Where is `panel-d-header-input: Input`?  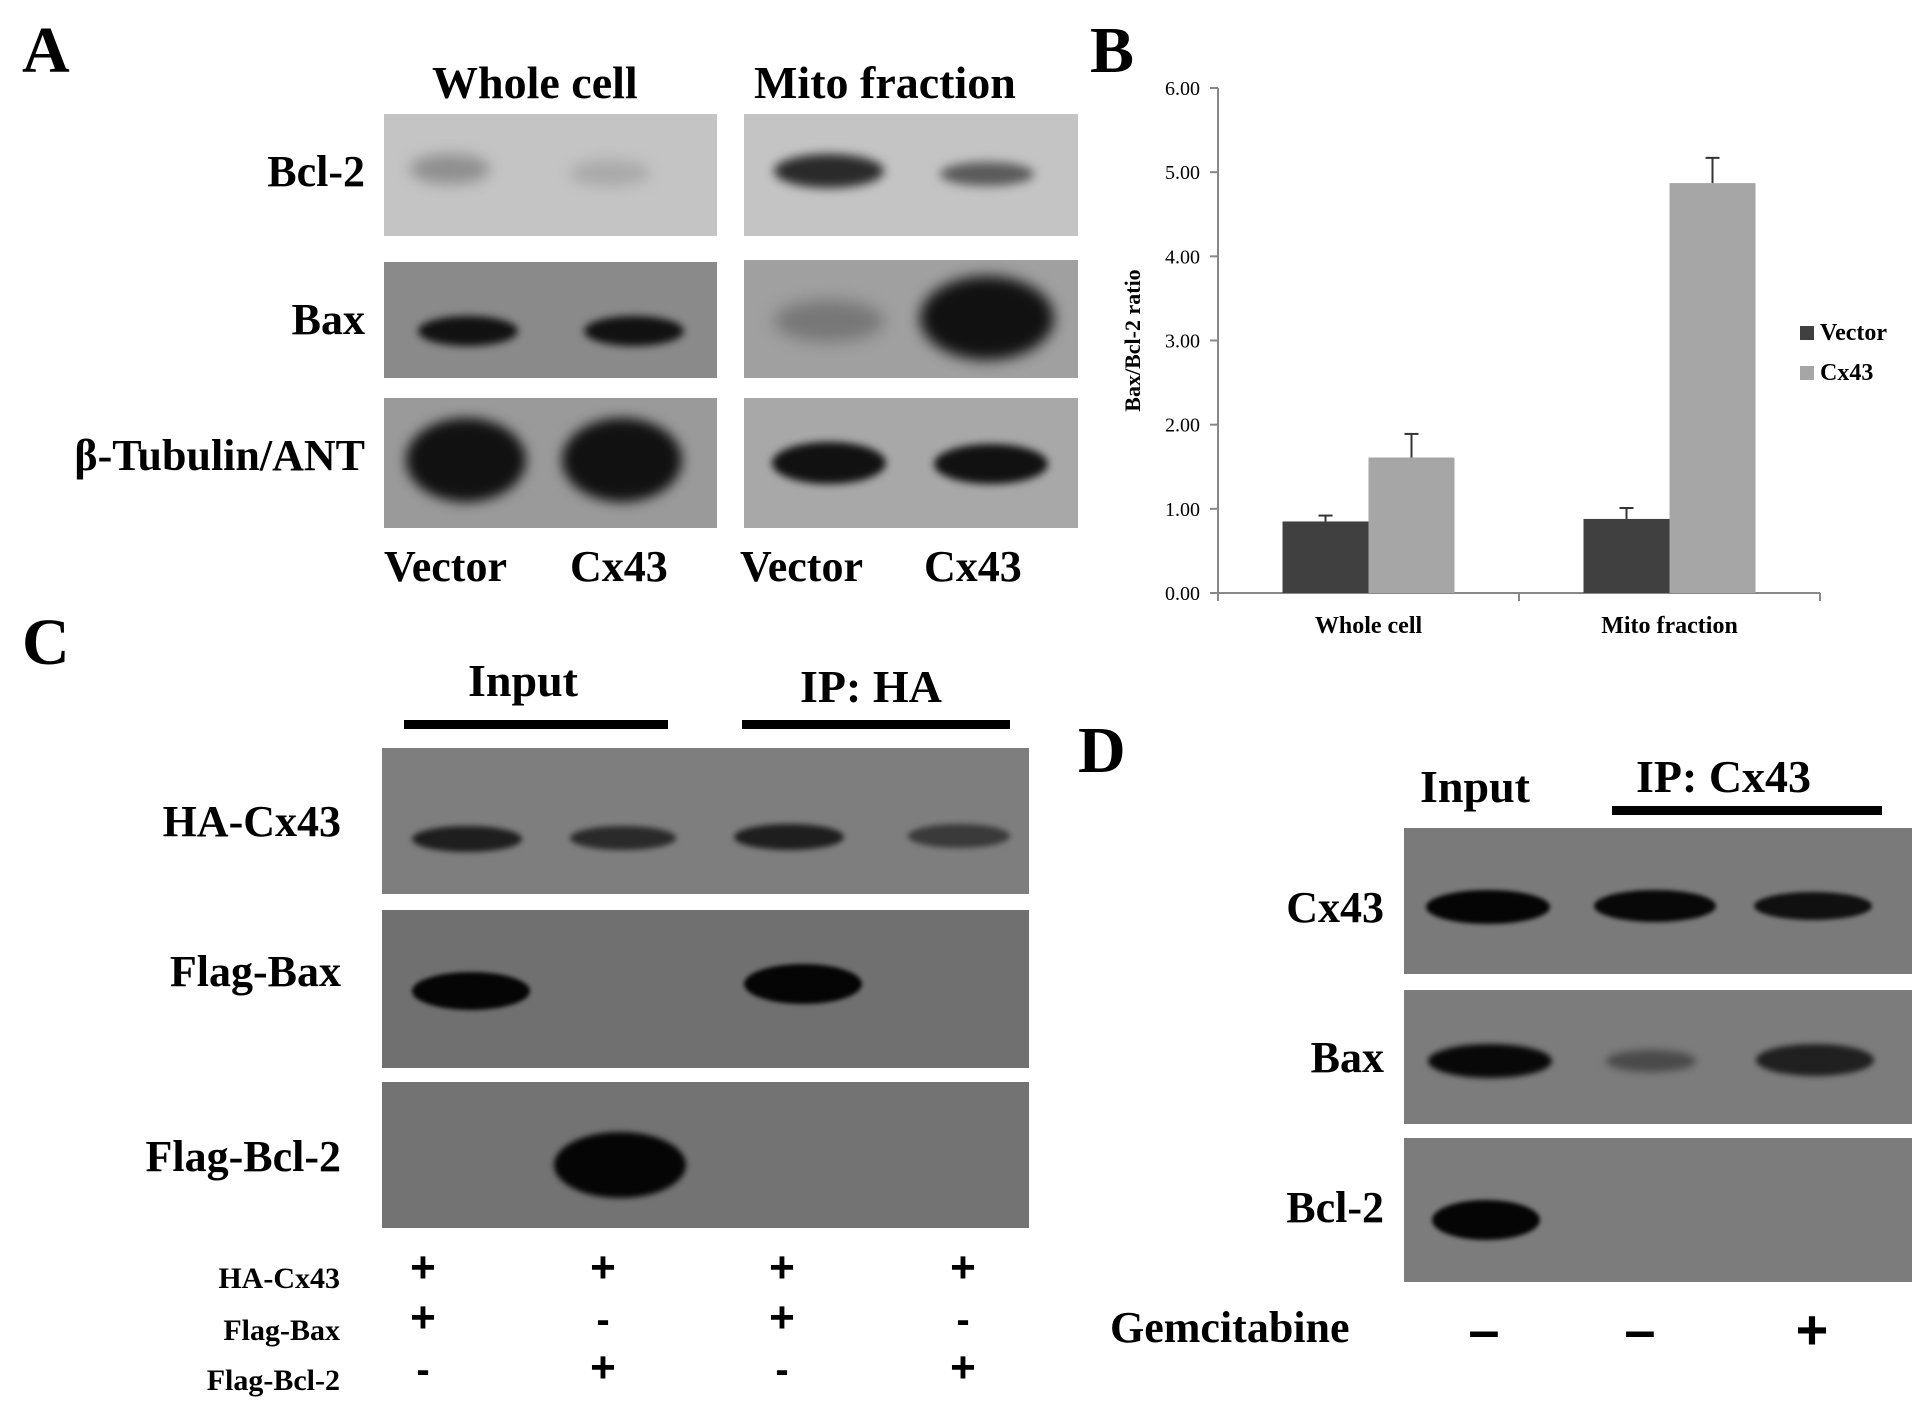
panel-d-header-input: Input is located at coordinates (1475, 786).